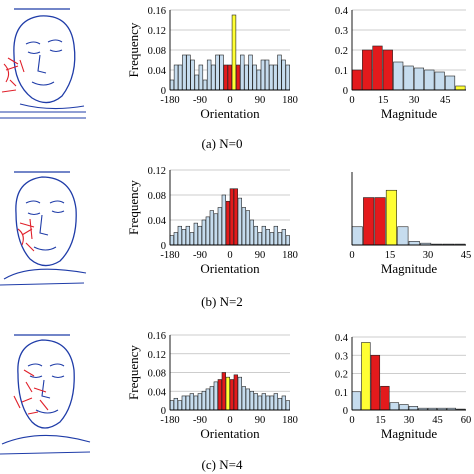 This screenshot has height=474, width=474. I want to click on y-tick-label: 0.2, so click(341, 375).